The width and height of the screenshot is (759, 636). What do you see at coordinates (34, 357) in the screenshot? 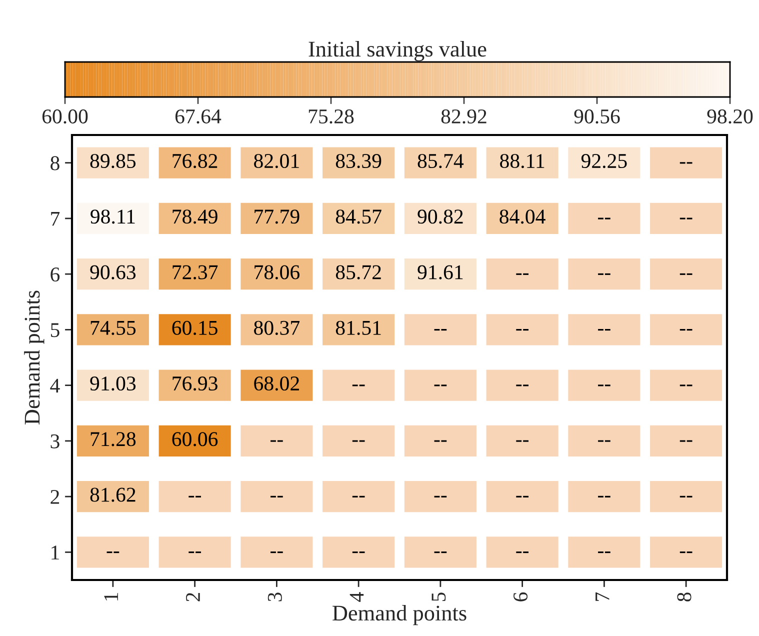
I see `y-axis-title: Demand points` at bounding box center [34, 357].